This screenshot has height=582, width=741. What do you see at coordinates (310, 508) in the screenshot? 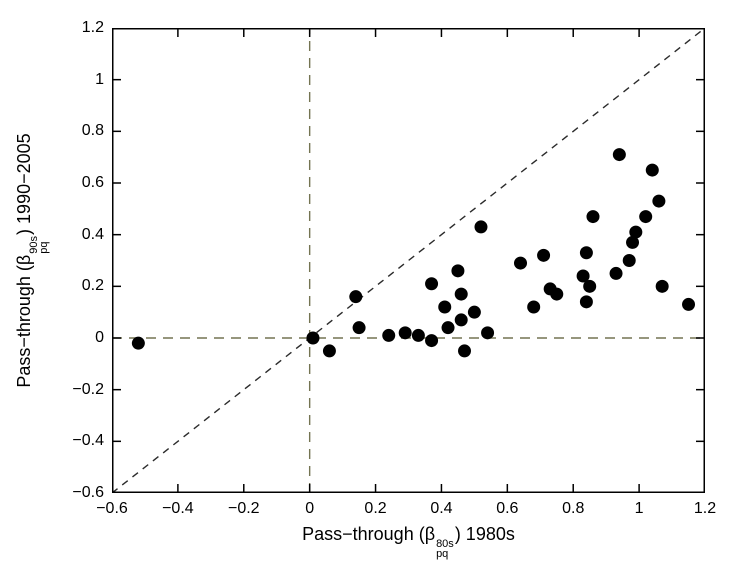
I see `x-tick-label: 0` at bounding box center [310, 508].